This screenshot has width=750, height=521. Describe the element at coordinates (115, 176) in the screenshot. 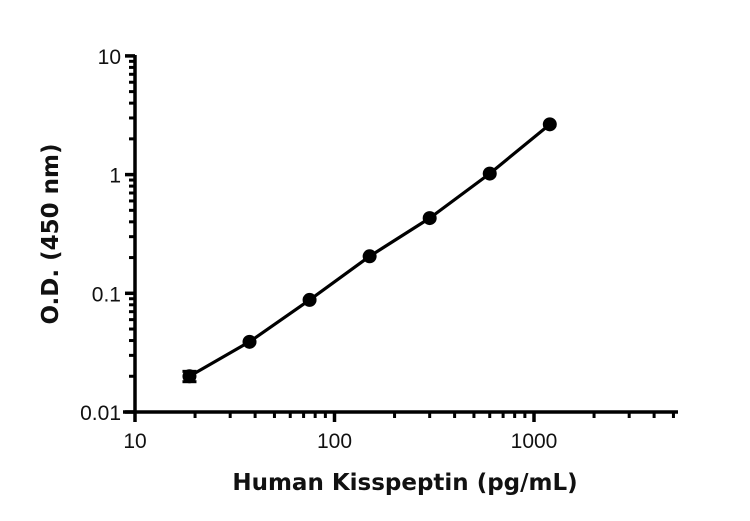

I see `y-tick-label: 1` at that location.